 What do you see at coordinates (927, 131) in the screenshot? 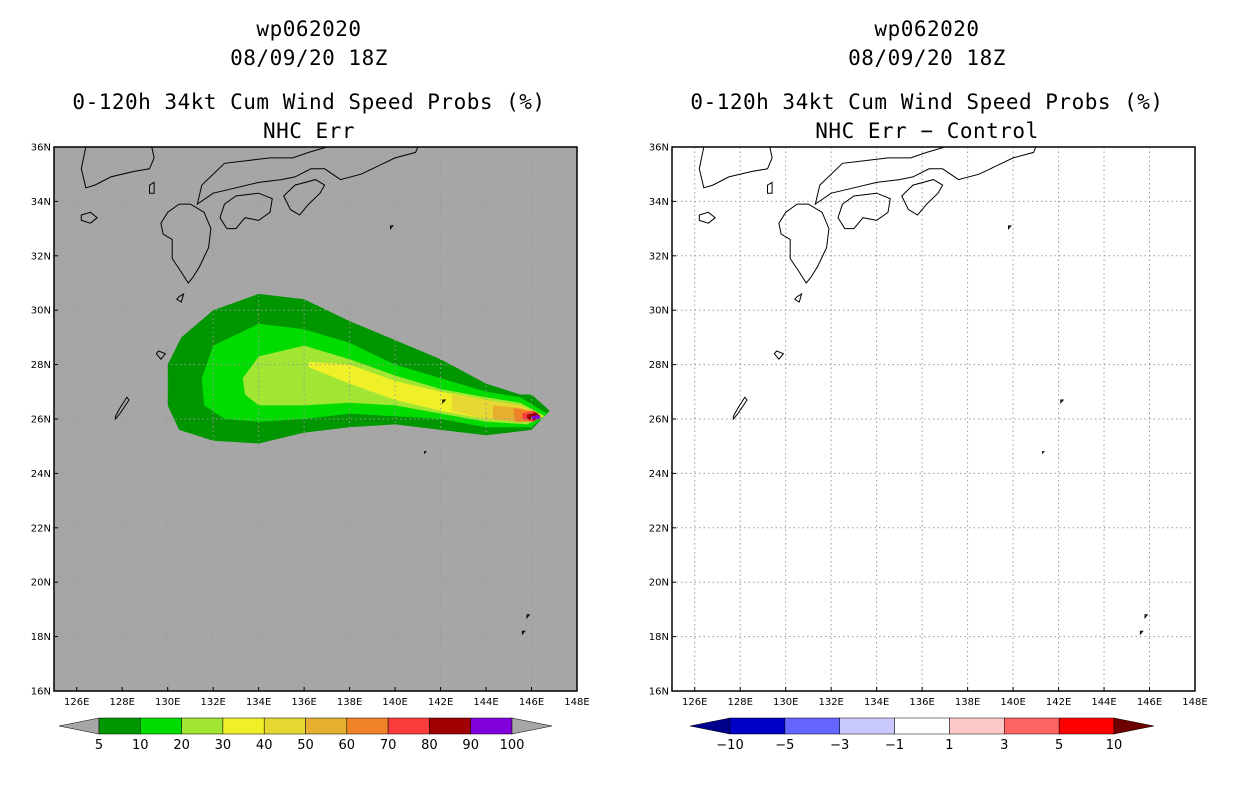
I see `right-subtitle: NHC Err − Control` at bounding box center [927, 131].